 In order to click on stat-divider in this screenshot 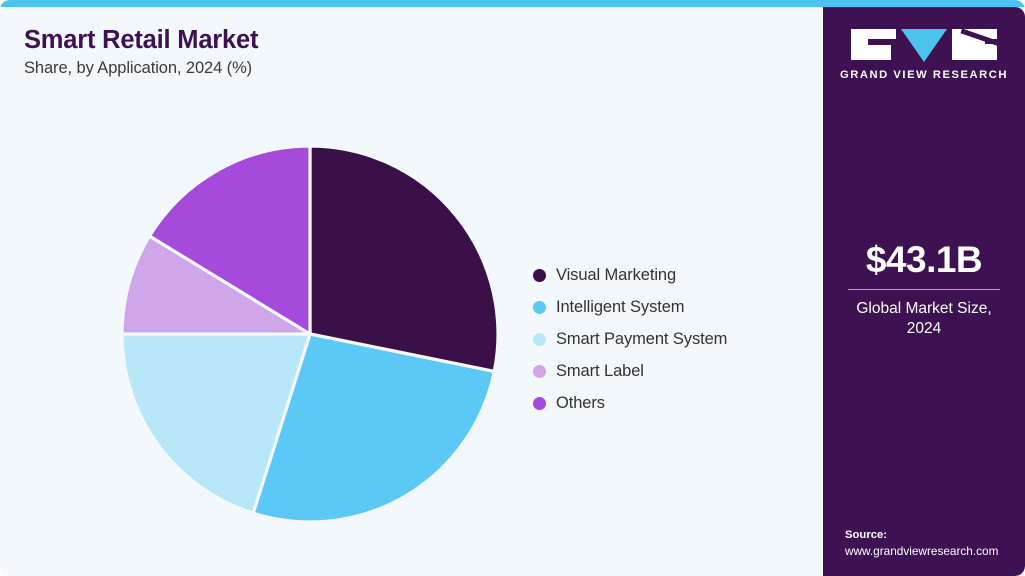, I will do `click(924, 289)`.